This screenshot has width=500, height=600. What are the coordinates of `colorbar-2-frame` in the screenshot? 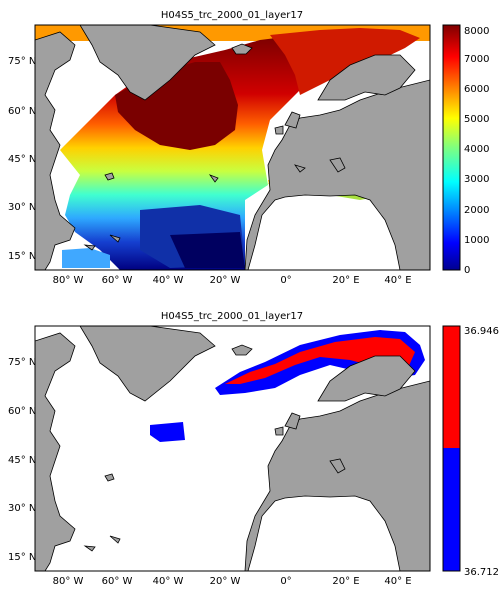 It's located at (451, 448).